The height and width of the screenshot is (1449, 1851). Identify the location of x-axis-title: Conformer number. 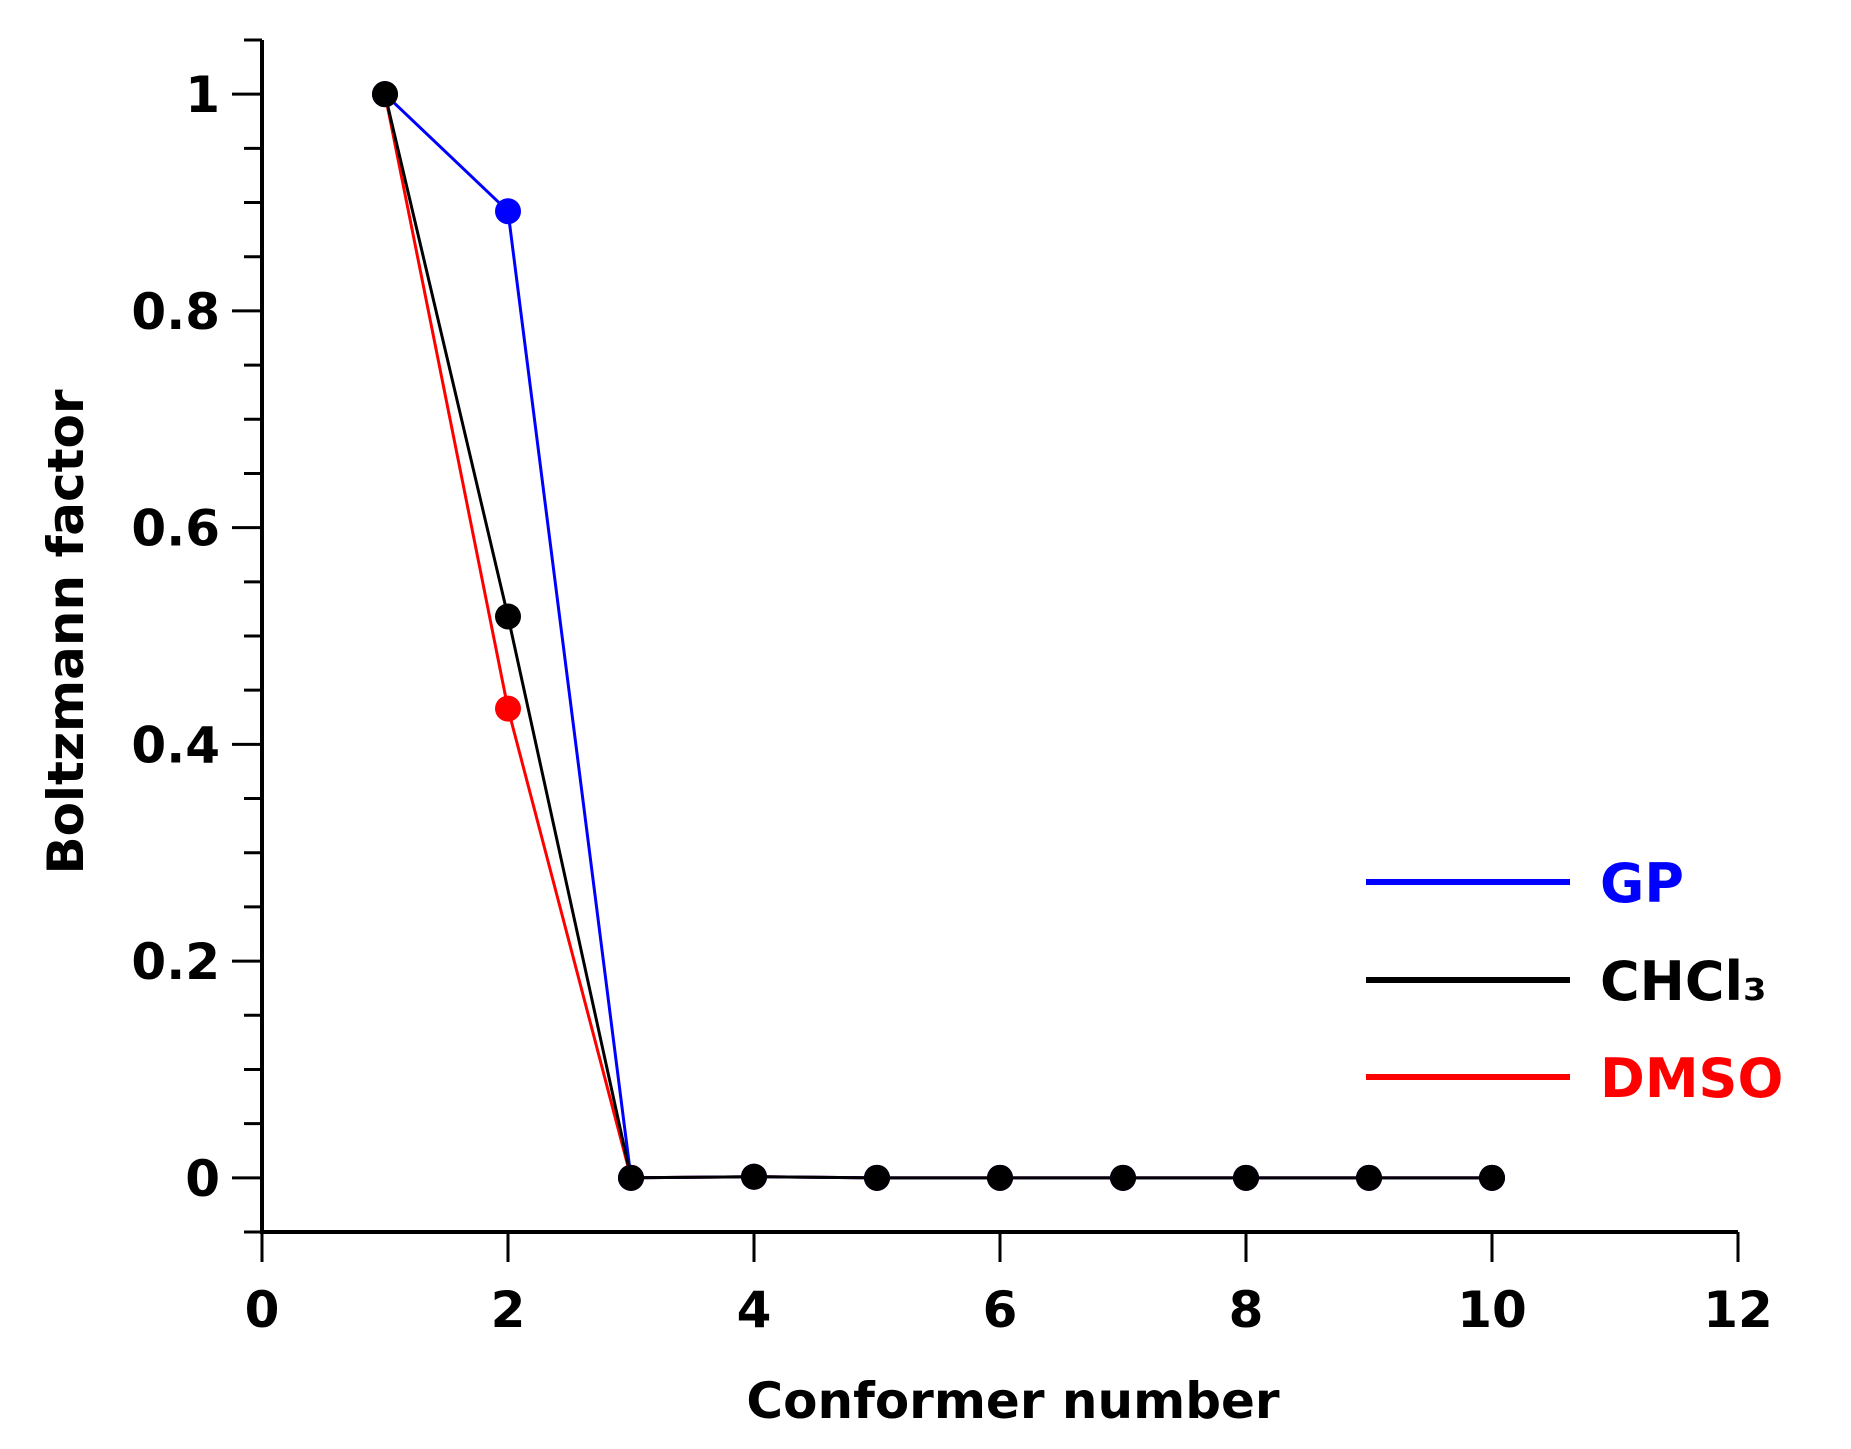
(1012, 1401).